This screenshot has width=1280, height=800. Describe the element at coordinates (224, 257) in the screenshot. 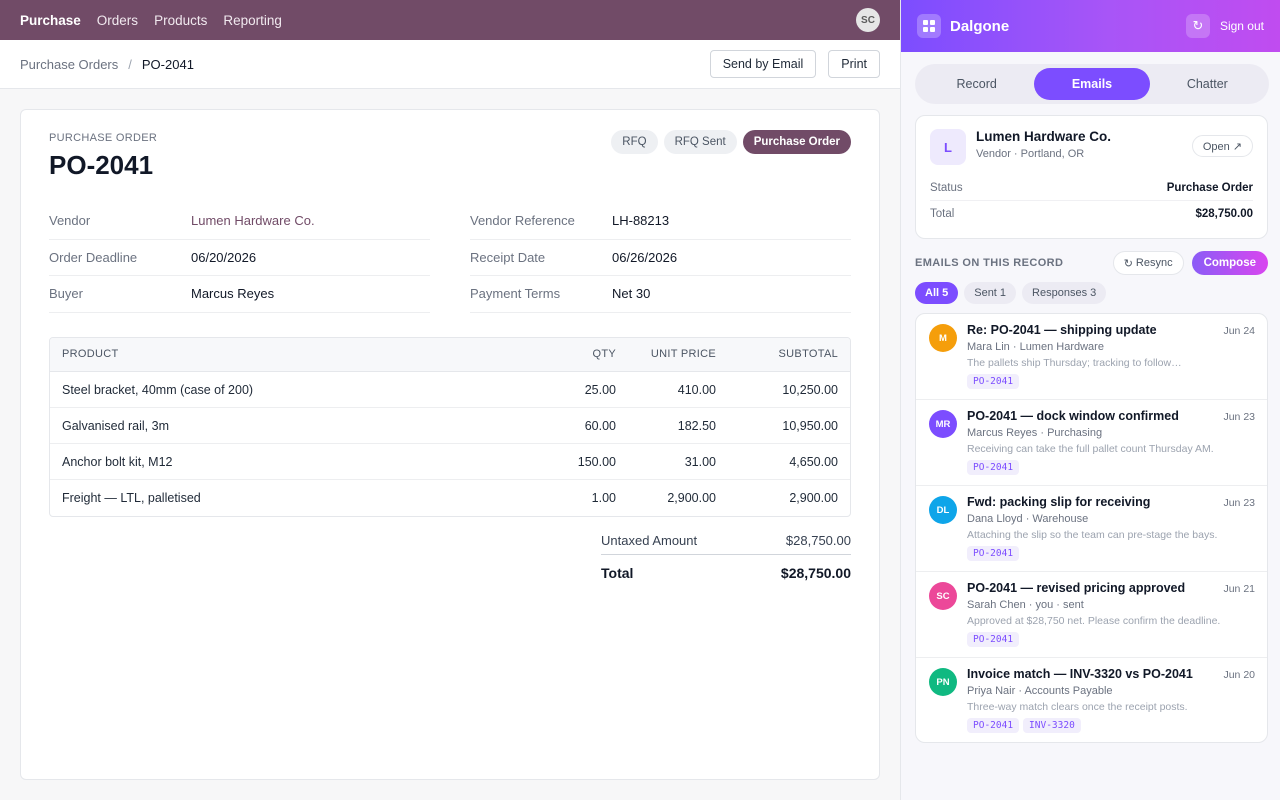

I see `order-deadline-value: 06/20/2026` at that location.